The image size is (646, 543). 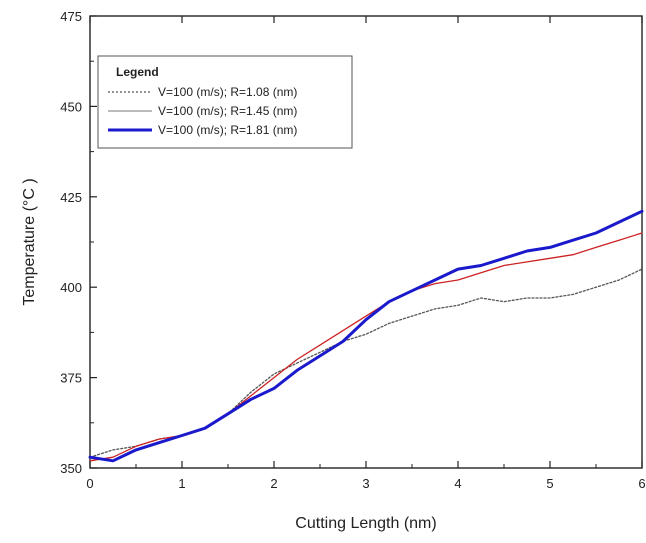 I want to click on legend-label-r181: V=100 (m/s); R=1.81 (nm), so click(x=227, y=130).